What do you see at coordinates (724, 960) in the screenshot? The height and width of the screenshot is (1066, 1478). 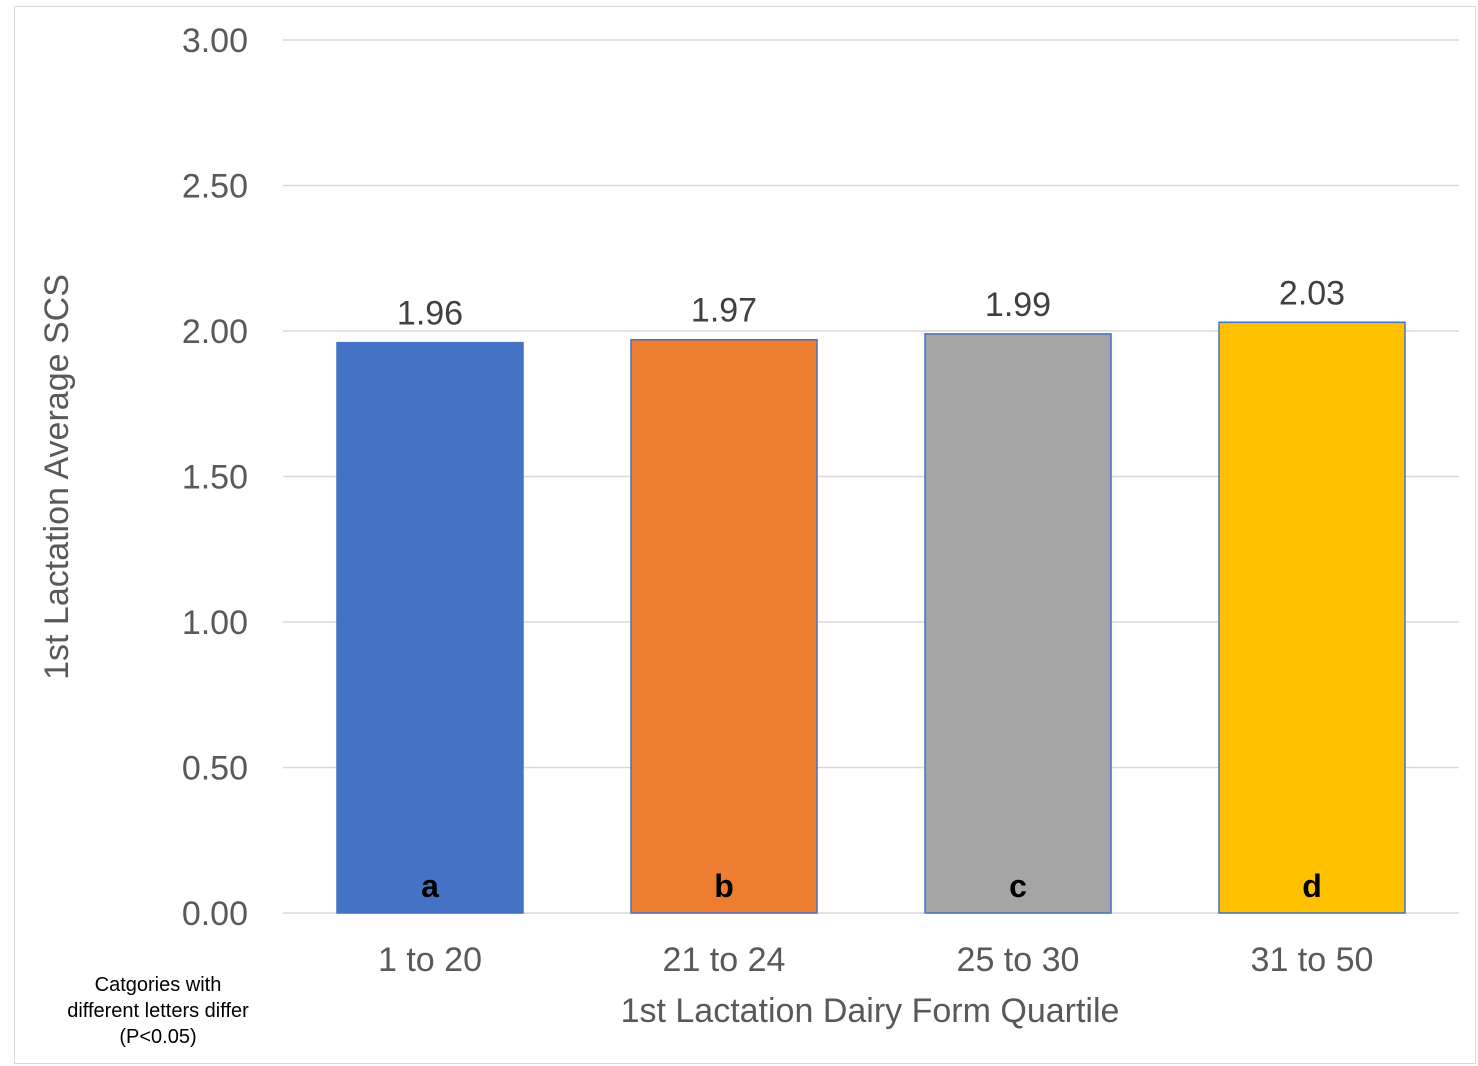 I see `x-tick-label: 21 to 24` at bounding box center [724, 960].